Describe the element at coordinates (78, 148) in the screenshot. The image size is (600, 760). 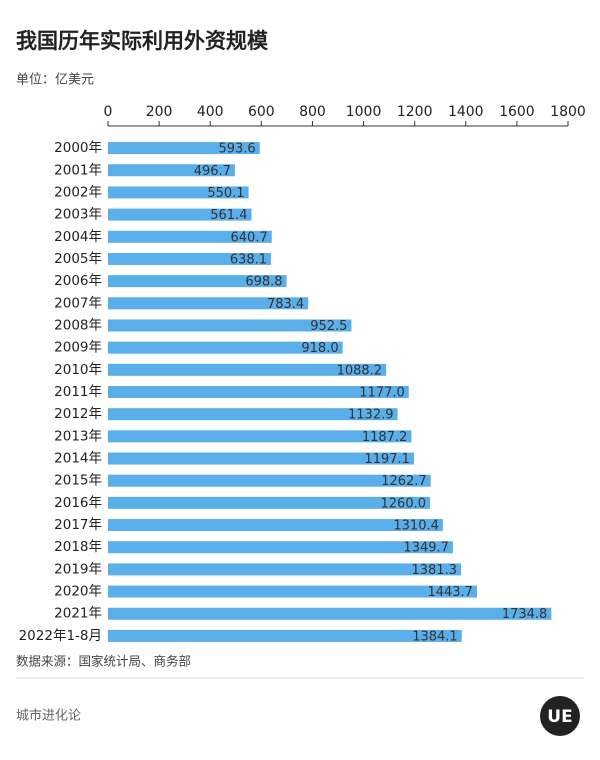
I see `y-tick-label: 2000年` at that location.